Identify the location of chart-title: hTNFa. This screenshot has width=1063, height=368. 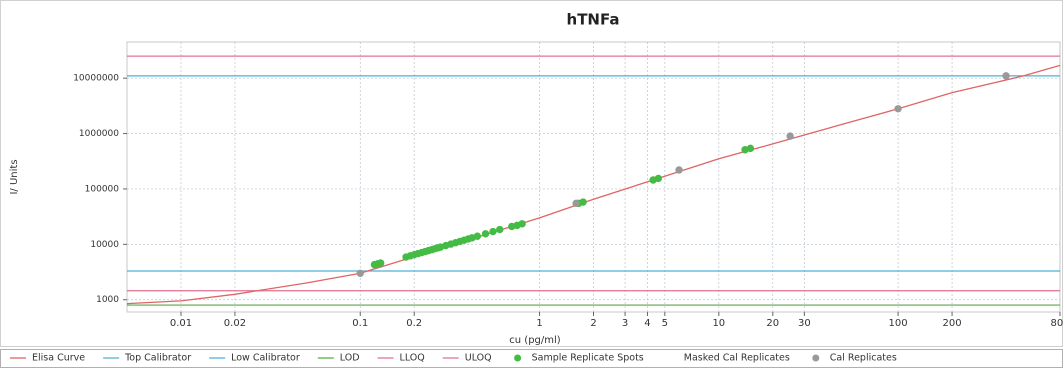
(593, 20).